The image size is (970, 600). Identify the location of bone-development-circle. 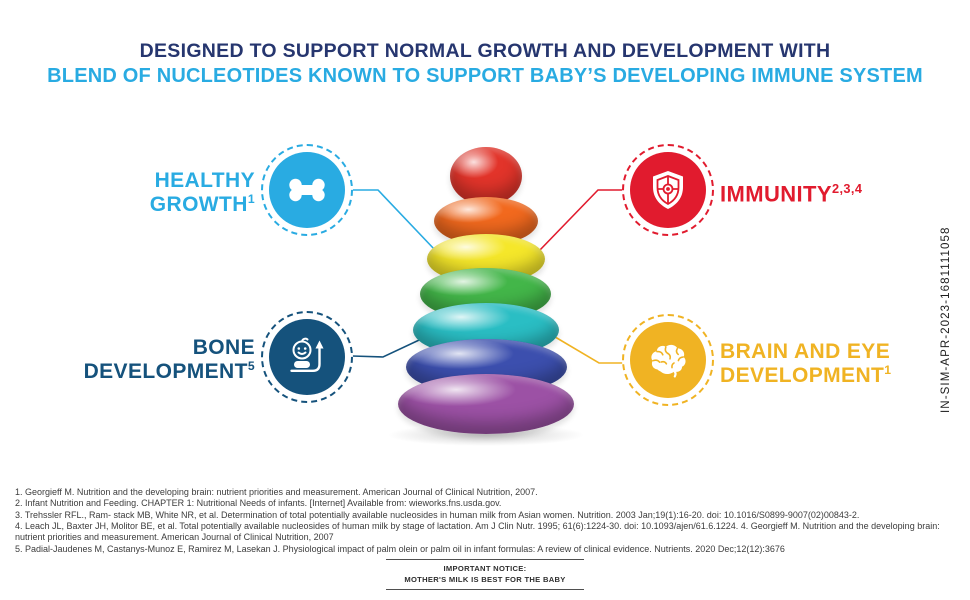
(307, 357).